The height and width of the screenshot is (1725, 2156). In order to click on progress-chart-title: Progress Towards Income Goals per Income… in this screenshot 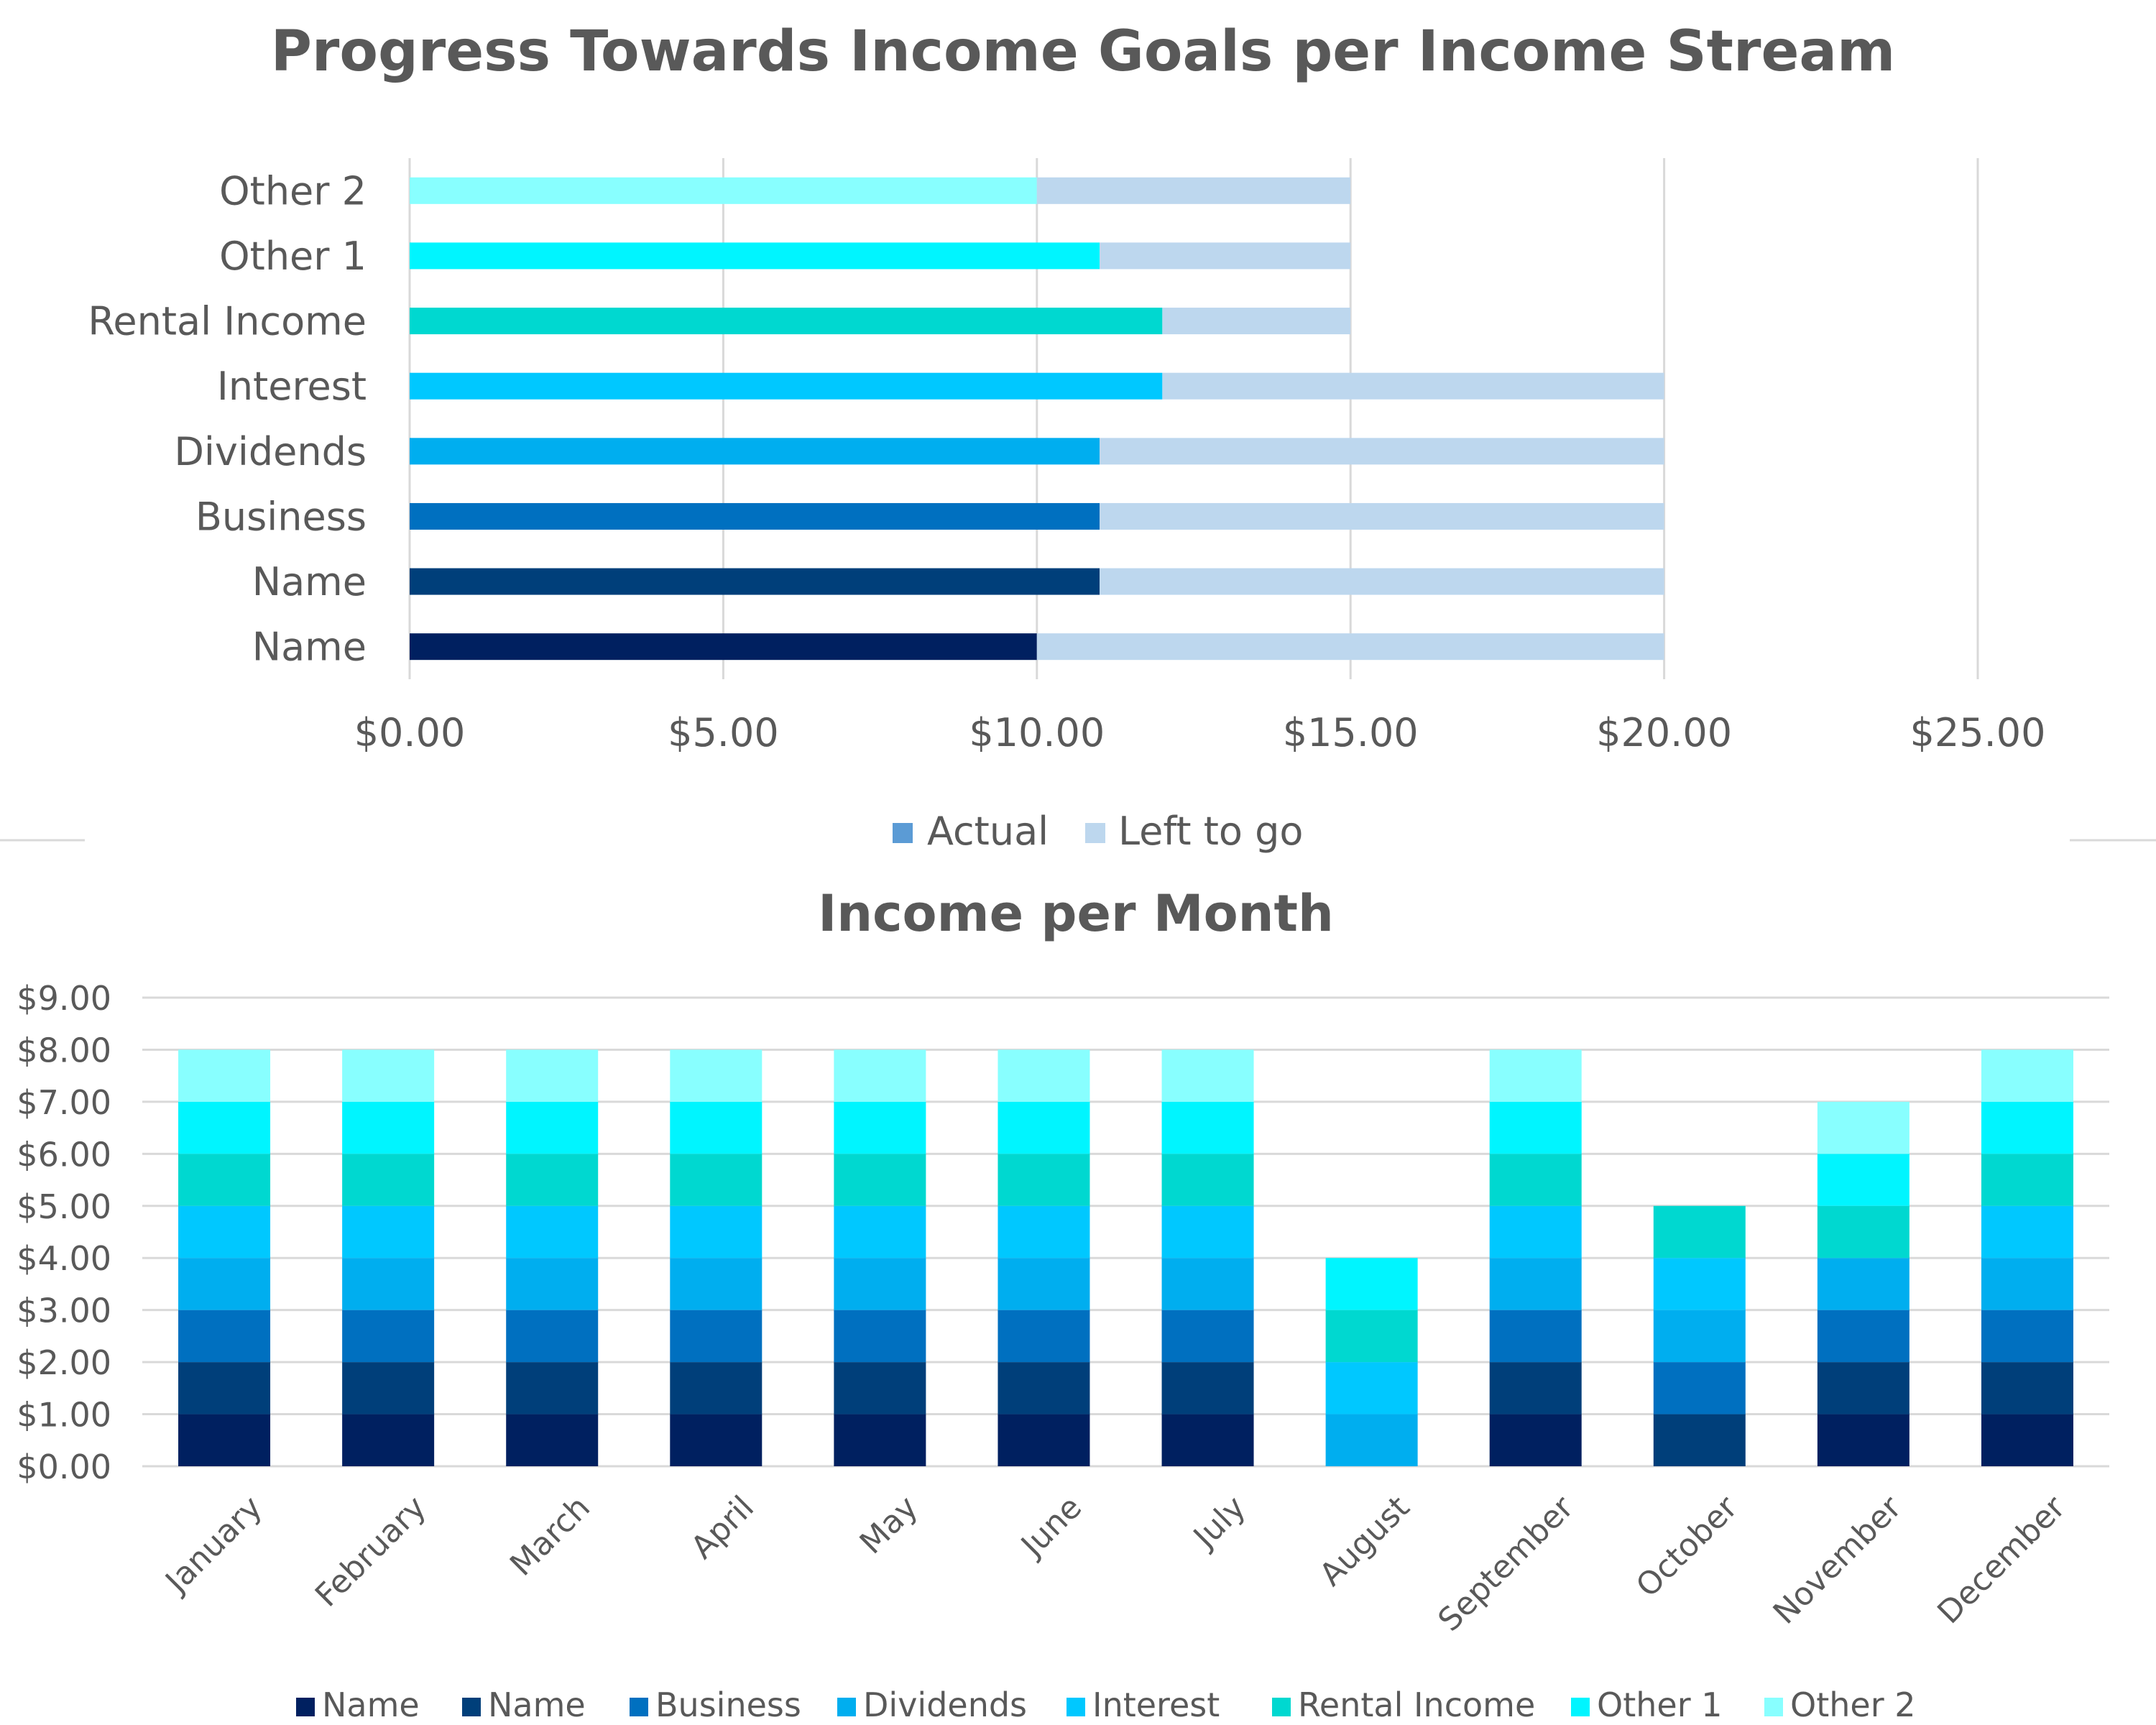, I will do `click(1083, 51)`.